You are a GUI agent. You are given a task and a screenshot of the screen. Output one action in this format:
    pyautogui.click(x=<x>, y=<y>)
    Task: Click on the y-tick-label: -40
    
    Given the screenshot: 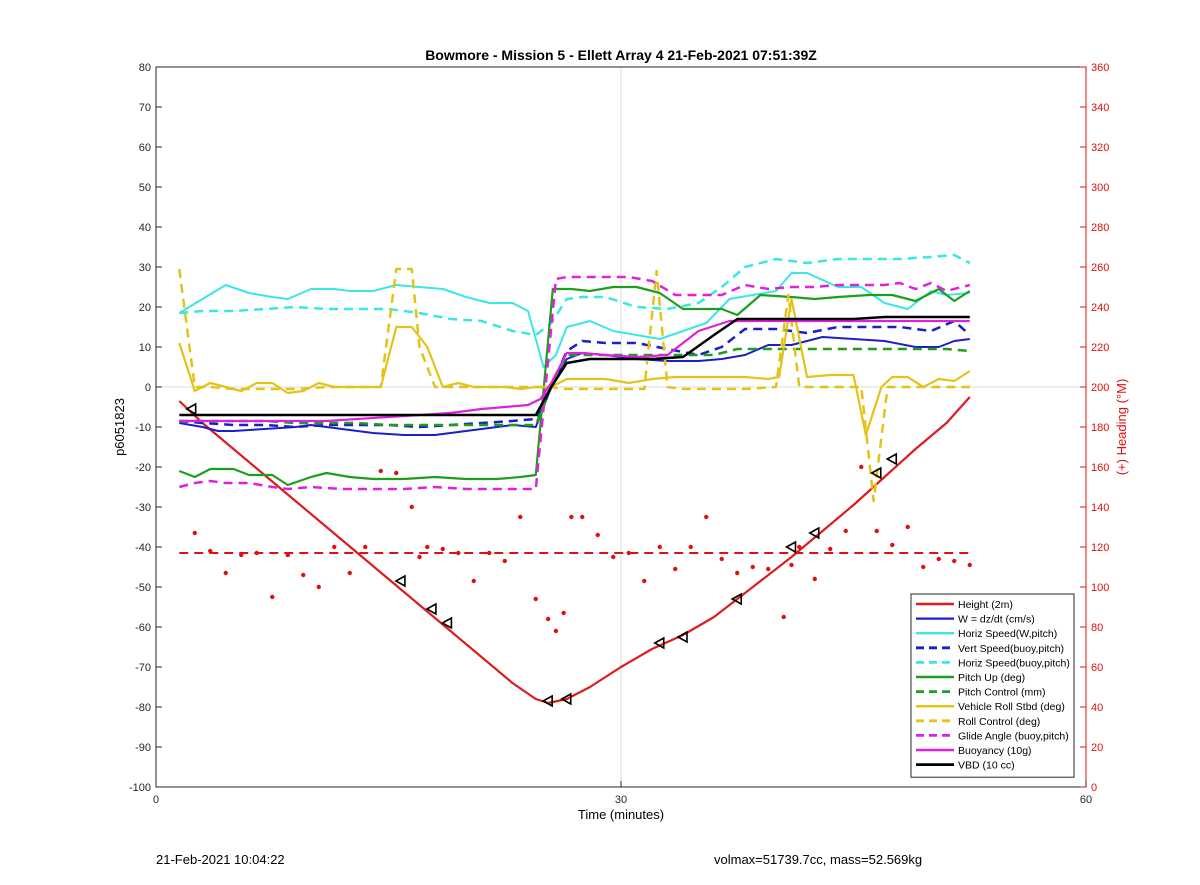 What is the action you would take?
    pyautogui.click(x=143, y=548)
    